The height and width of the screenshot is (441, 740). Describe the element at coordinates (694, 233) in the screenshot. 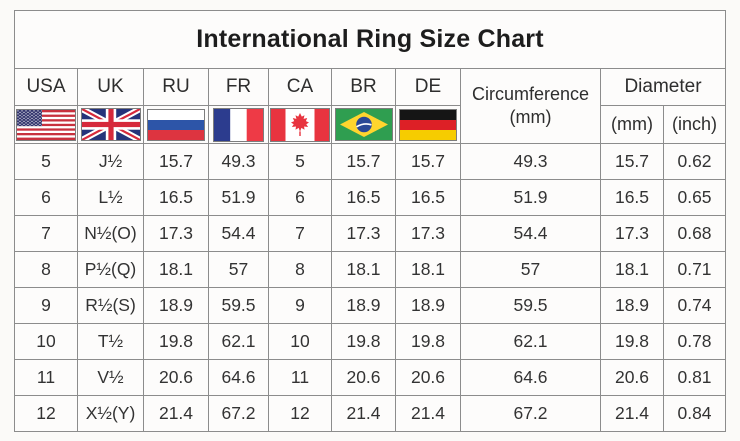

I see `table-cell: 0.68` at that location.